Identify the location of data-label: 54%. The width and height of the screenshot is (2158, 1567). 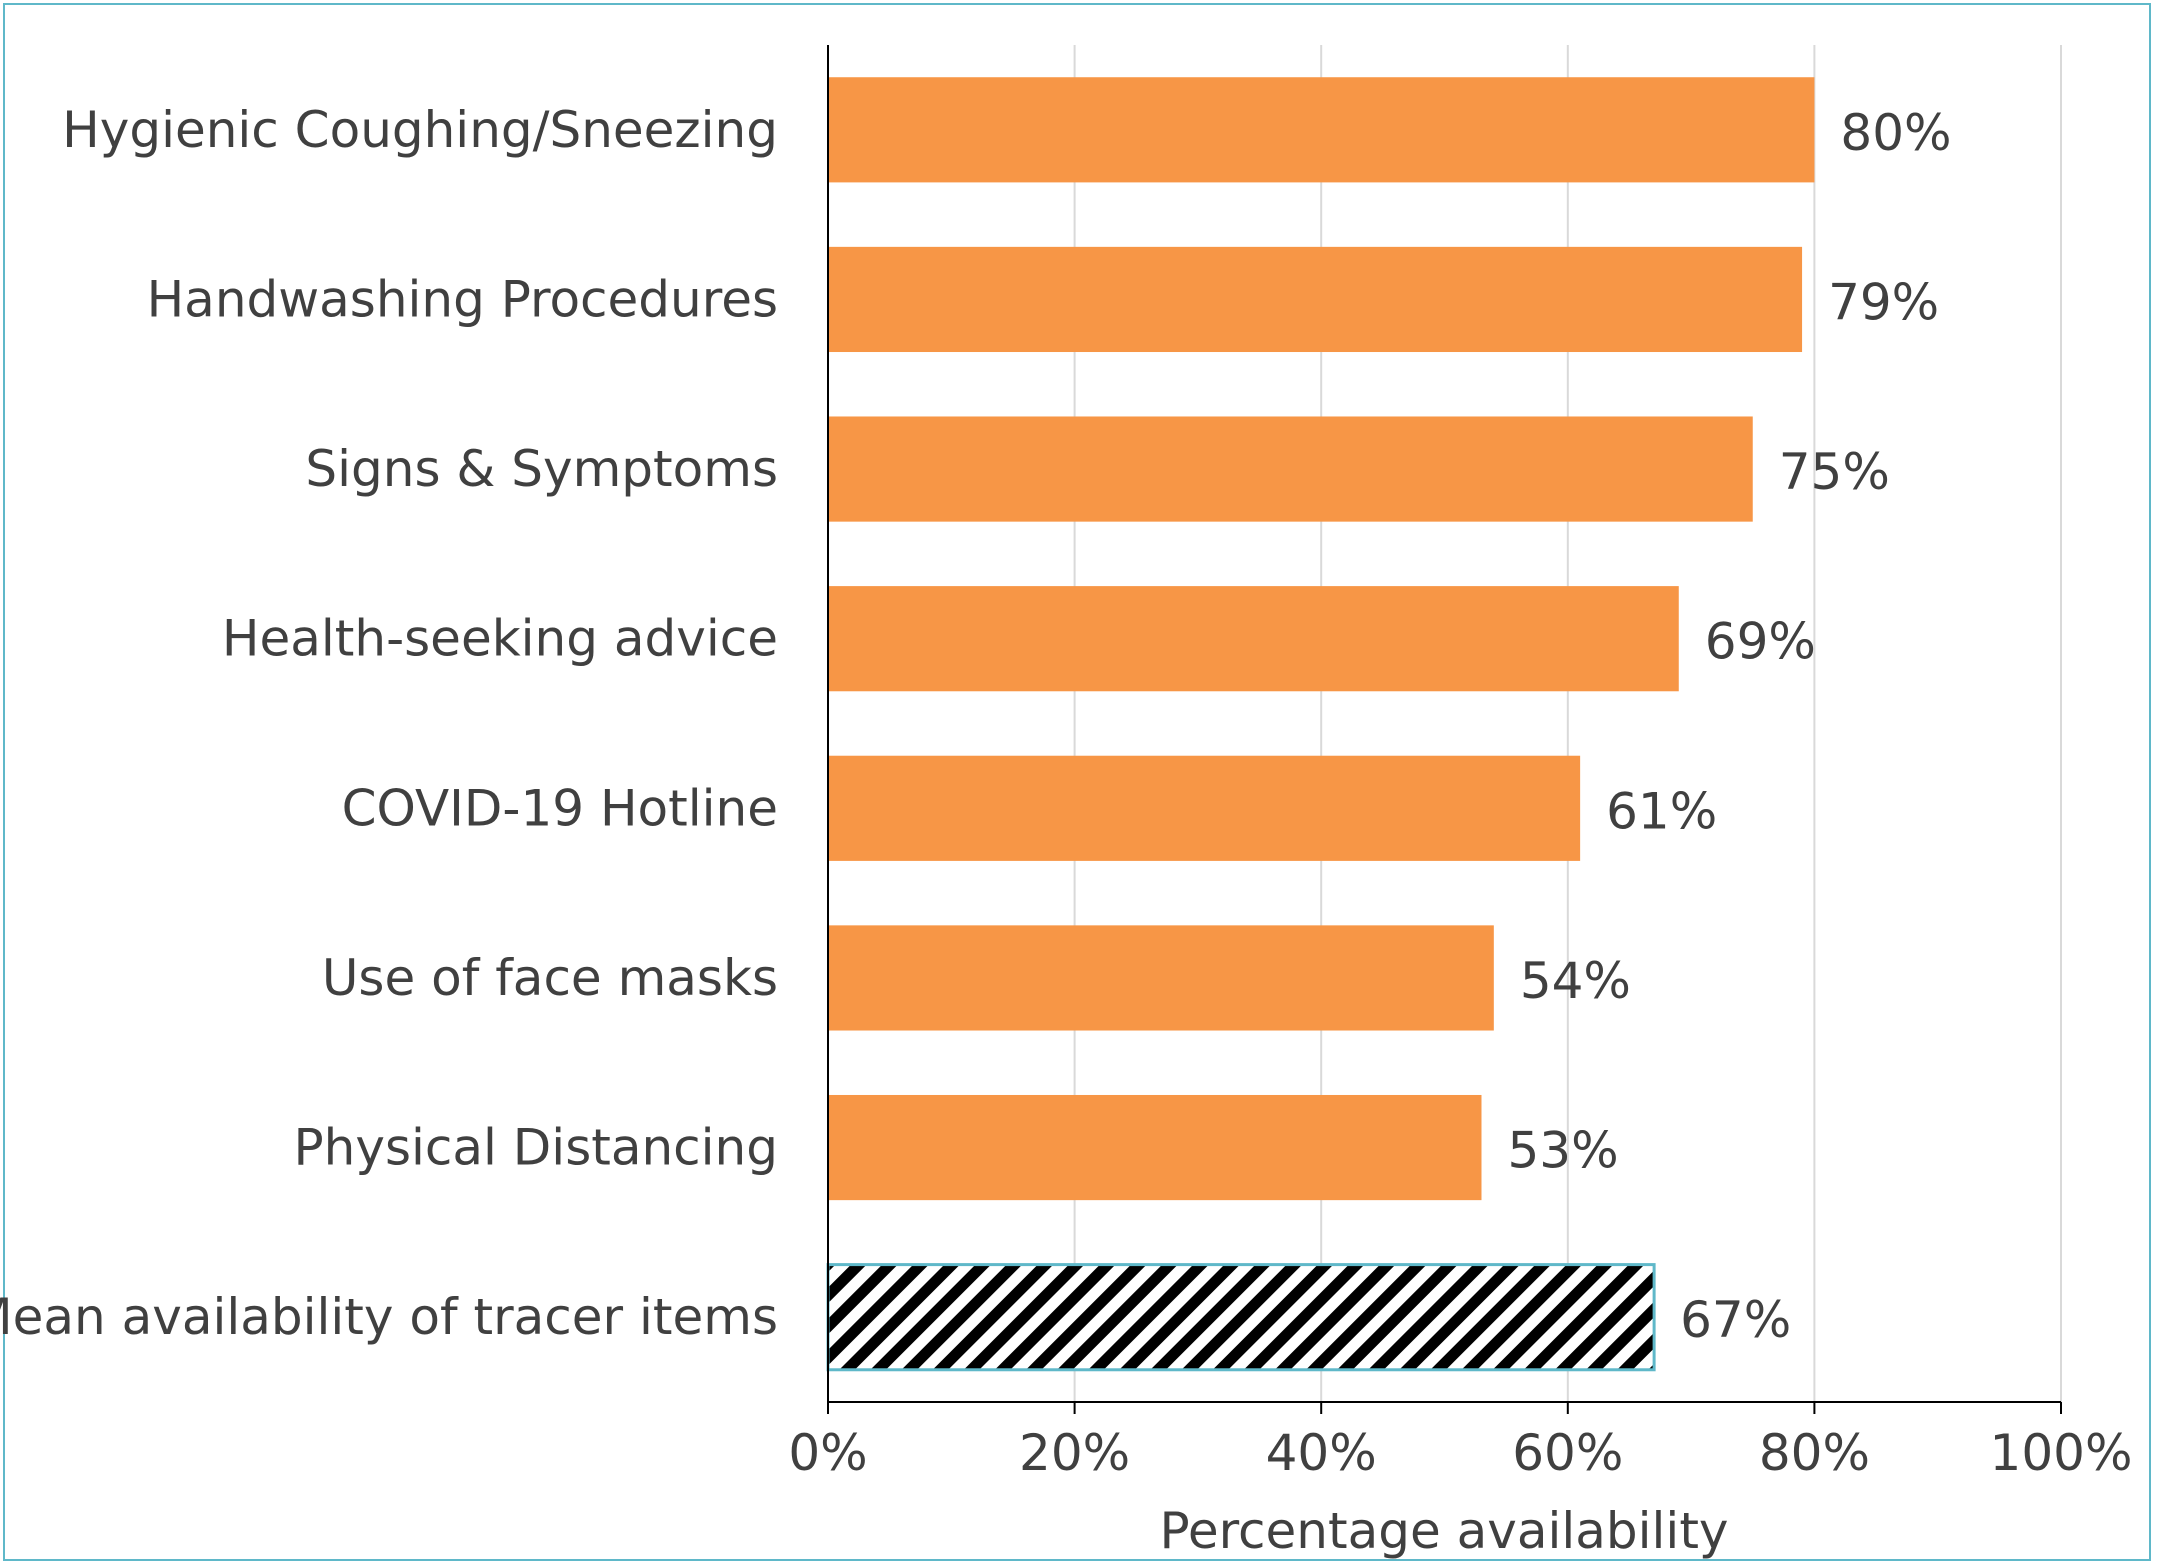
(1575, 981).